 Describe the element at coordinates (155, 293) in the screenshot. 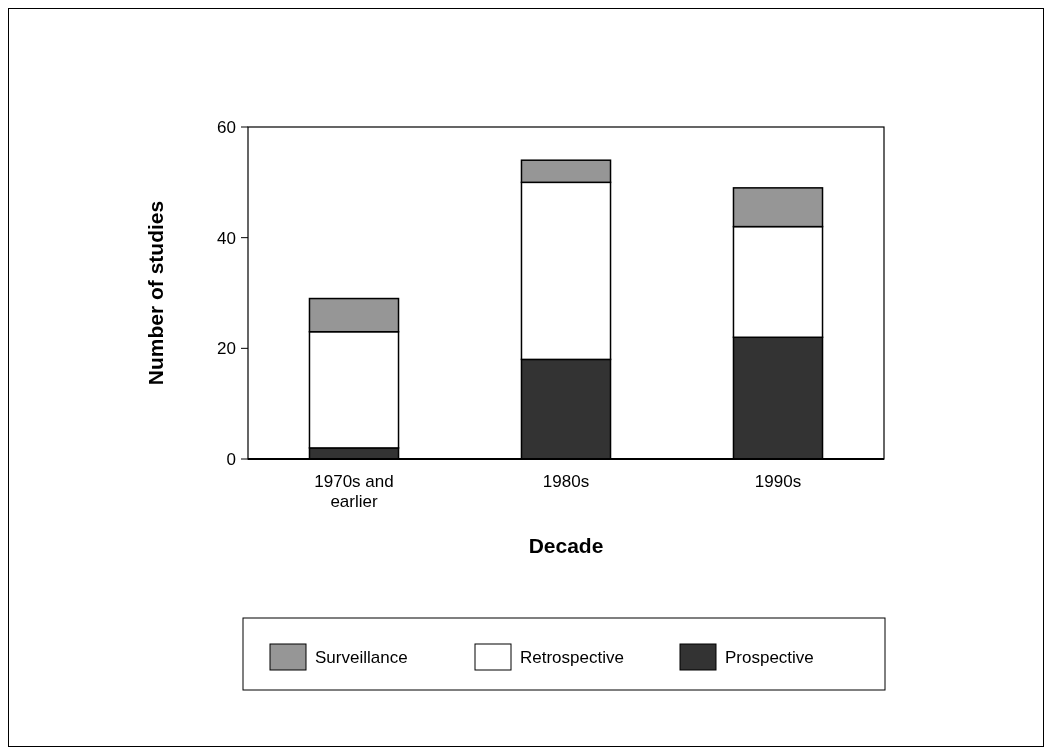

I see `y-axis-title: Number of studies` at that location.